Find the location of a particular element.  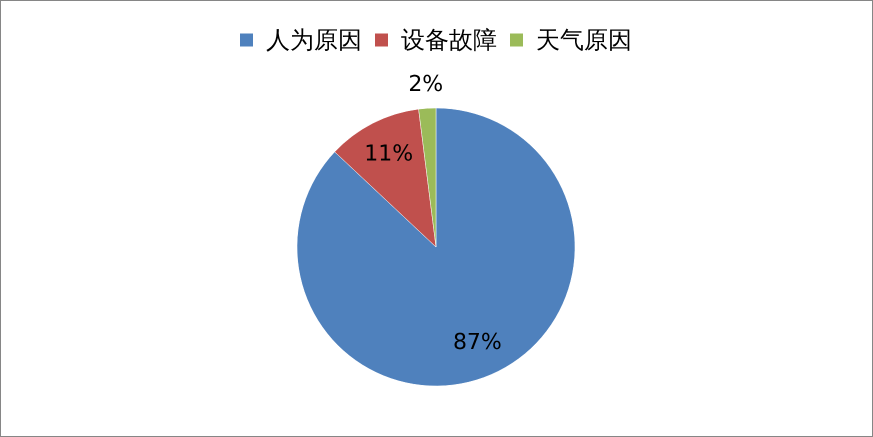

data-label: 87% is located at coordinates (477, 343).